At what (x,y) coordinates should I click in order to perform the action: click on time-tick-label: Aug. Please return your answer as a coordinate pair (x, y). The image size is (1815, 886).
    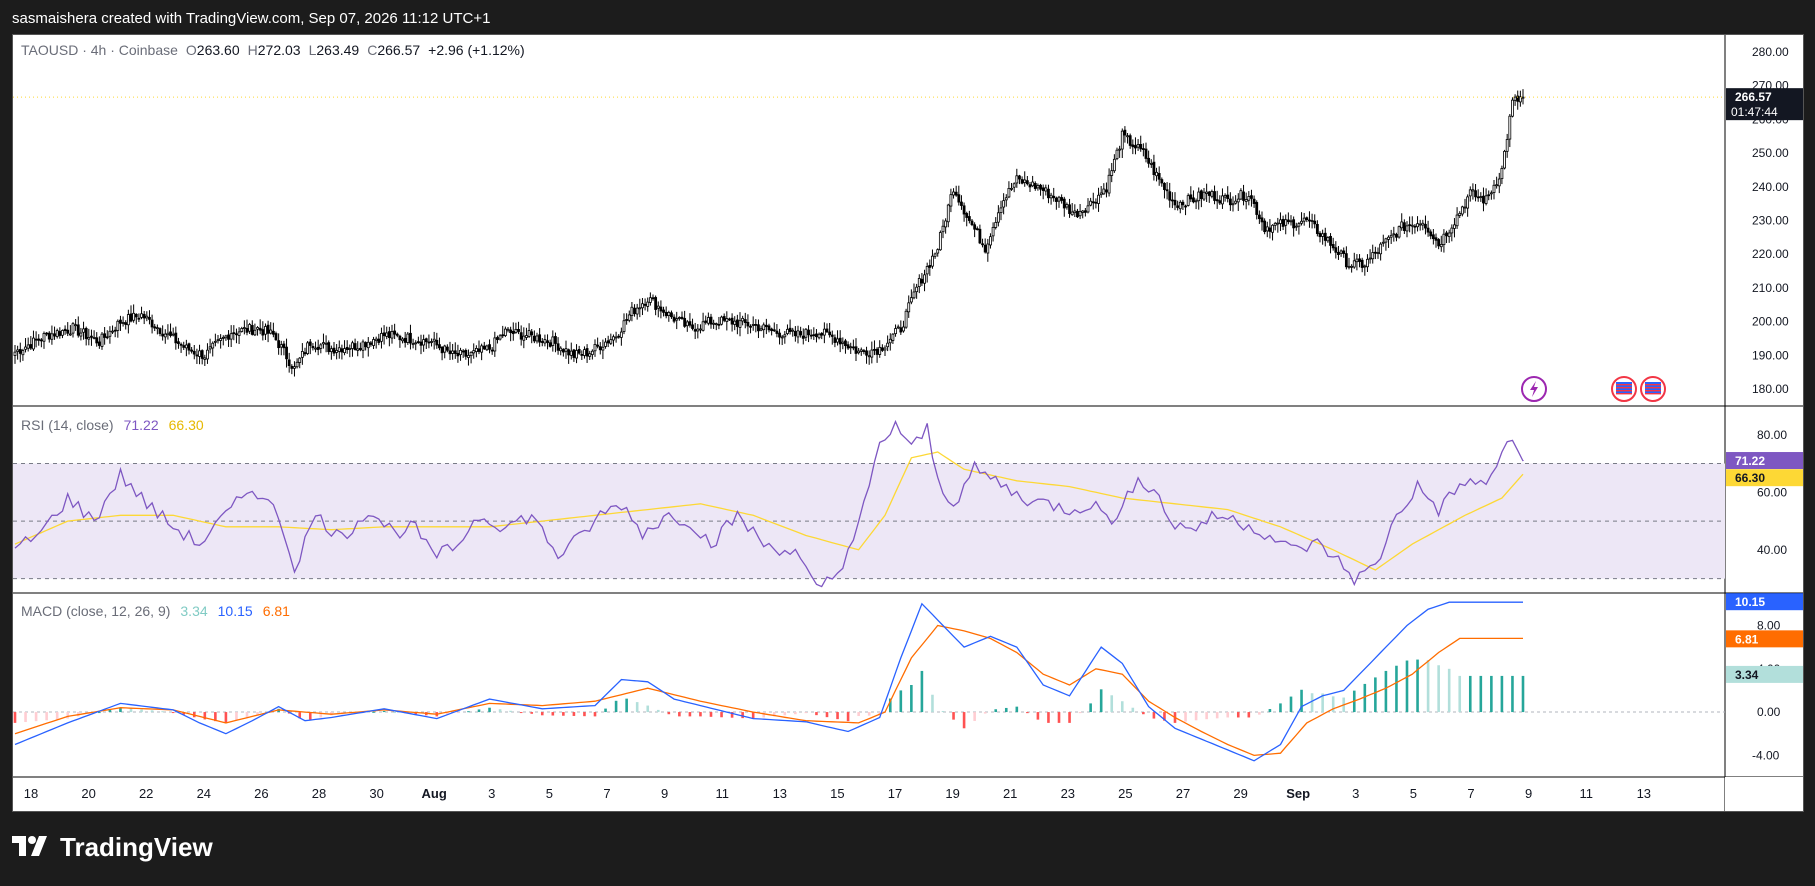
    Looking at the image, I should click on (434, 793).